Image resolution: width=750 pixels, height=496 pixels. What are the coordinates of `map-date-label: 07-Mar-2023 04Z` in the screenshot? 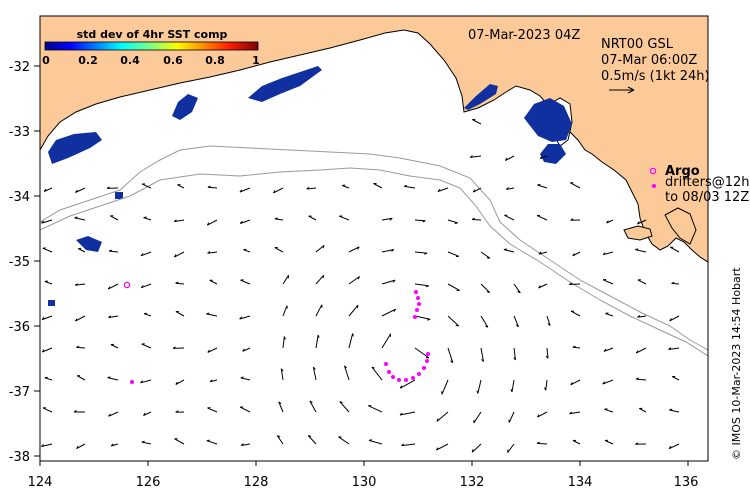 It's located at (524, 35).